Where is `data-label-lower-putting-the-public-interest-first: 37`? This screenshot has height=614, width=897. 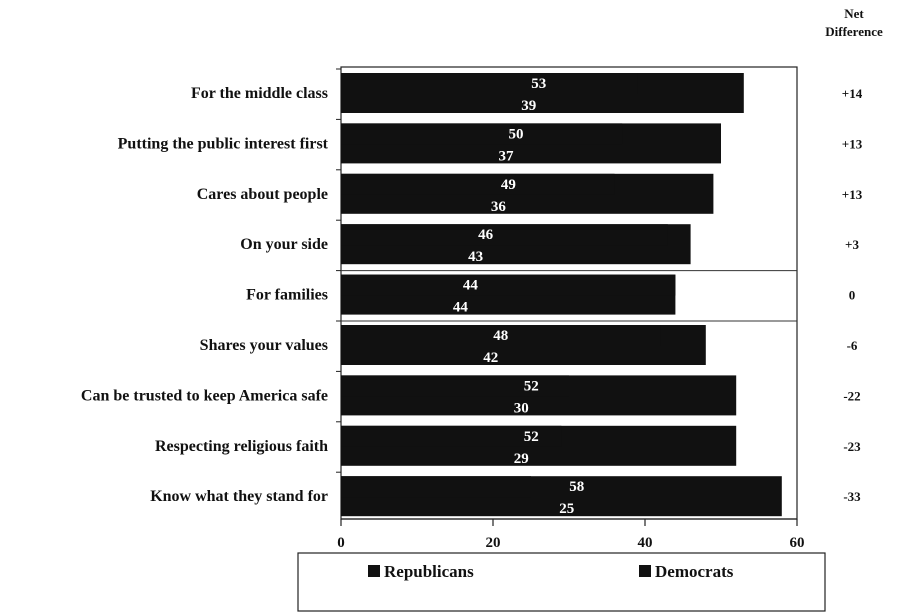
data-label-lower-putting-the-public-interest-first: 37 is located at coordinates (507, 156).